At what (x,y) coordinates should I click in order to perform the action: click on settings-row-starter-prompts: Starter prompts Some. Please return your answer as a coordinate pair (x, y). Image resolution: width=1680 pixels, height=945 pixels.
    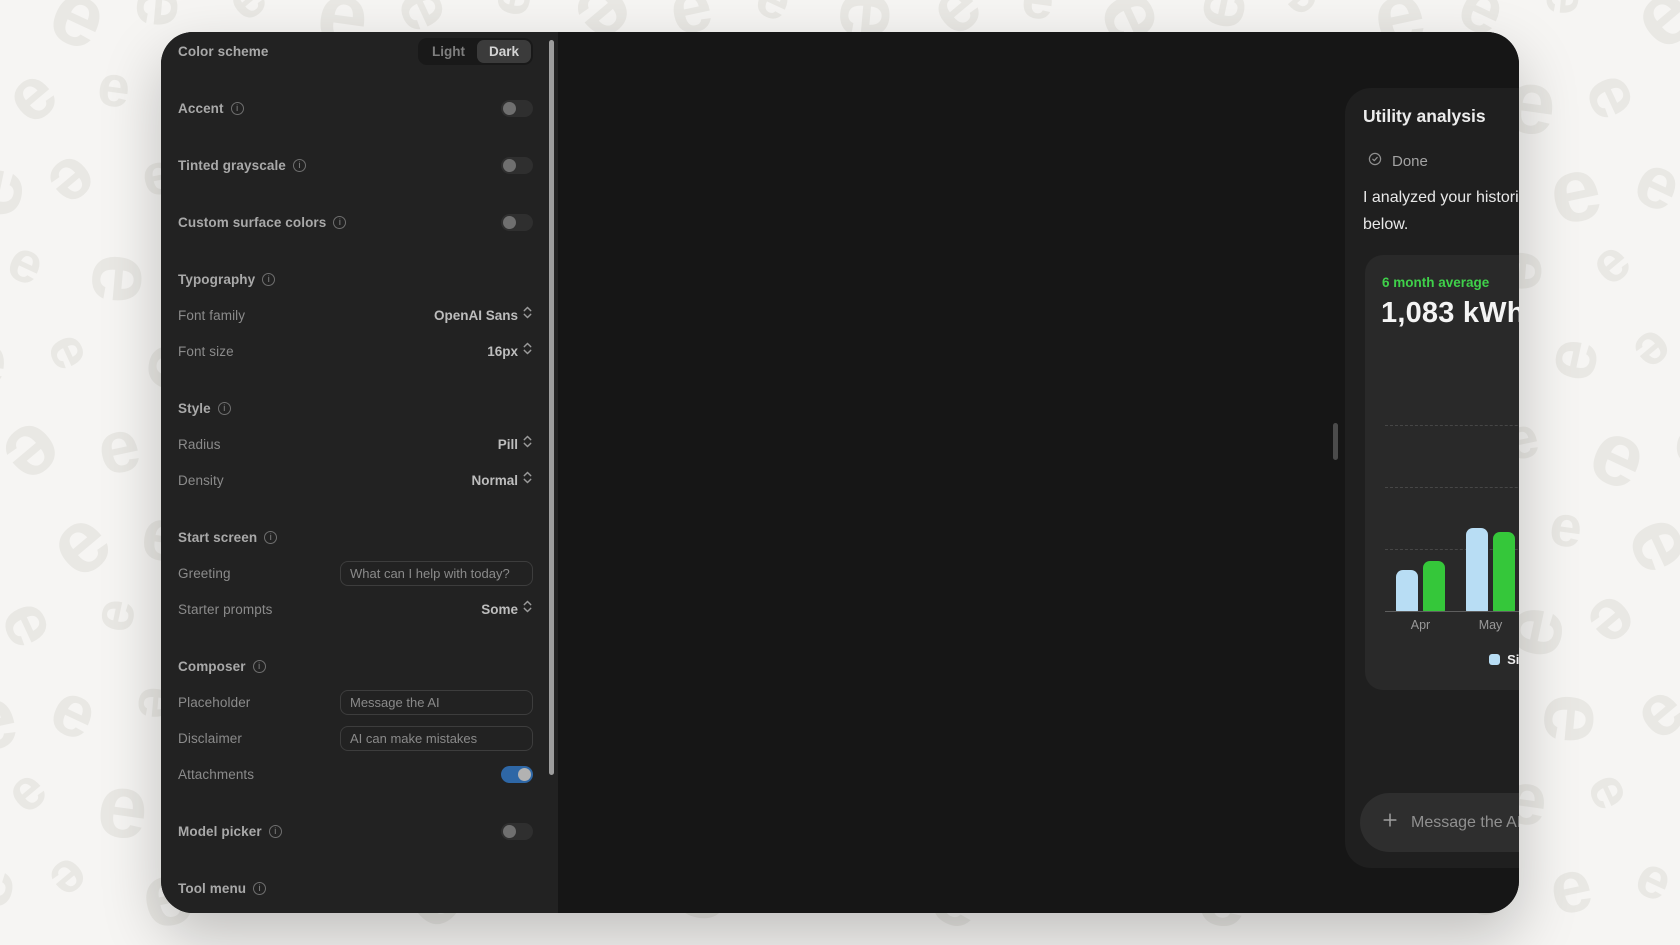
    Looking at the image, I should click on (355, 609).